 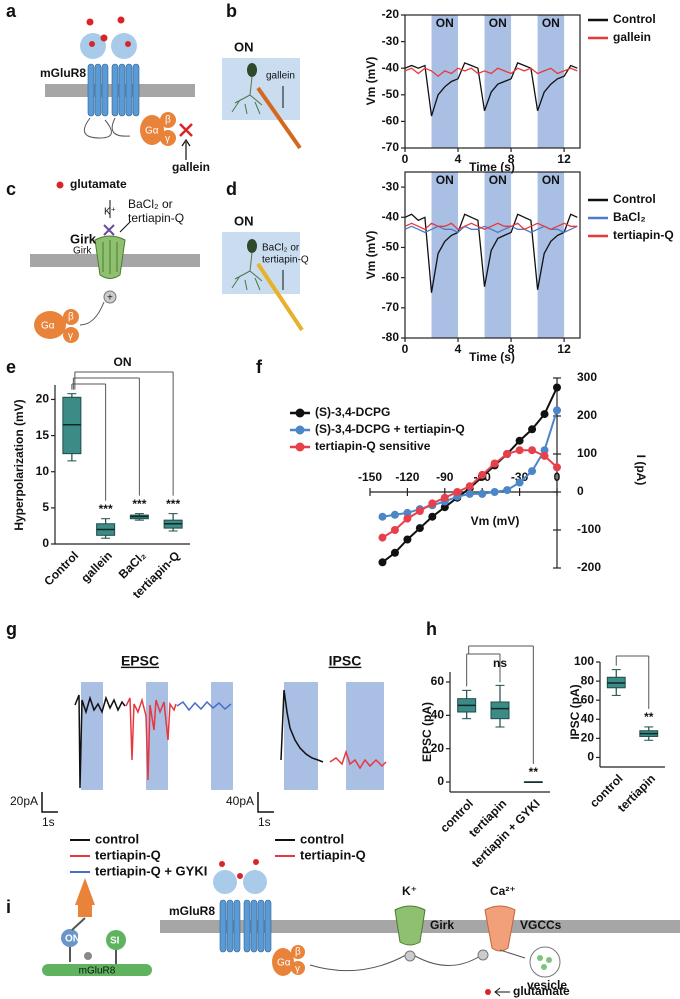 What do you see at coordinates (11, 367) in the screenshot?
I see `panel-label: e` at bounding box center [11, 367].